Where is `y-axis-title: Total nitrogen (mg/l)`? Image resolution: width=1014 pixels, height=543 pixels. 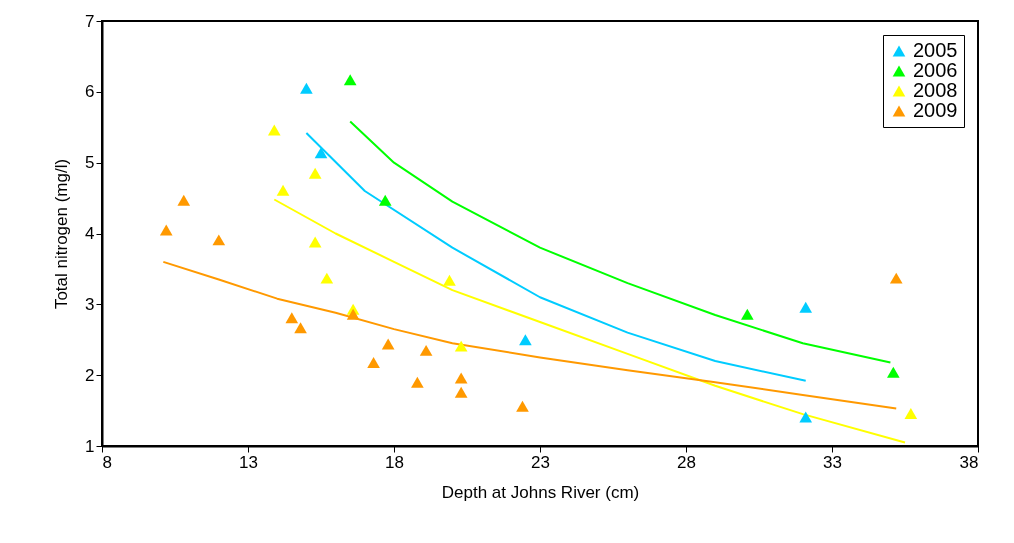
y-axis-title: Total nitrogen (mg/l) is located at coordinates (62, 234).